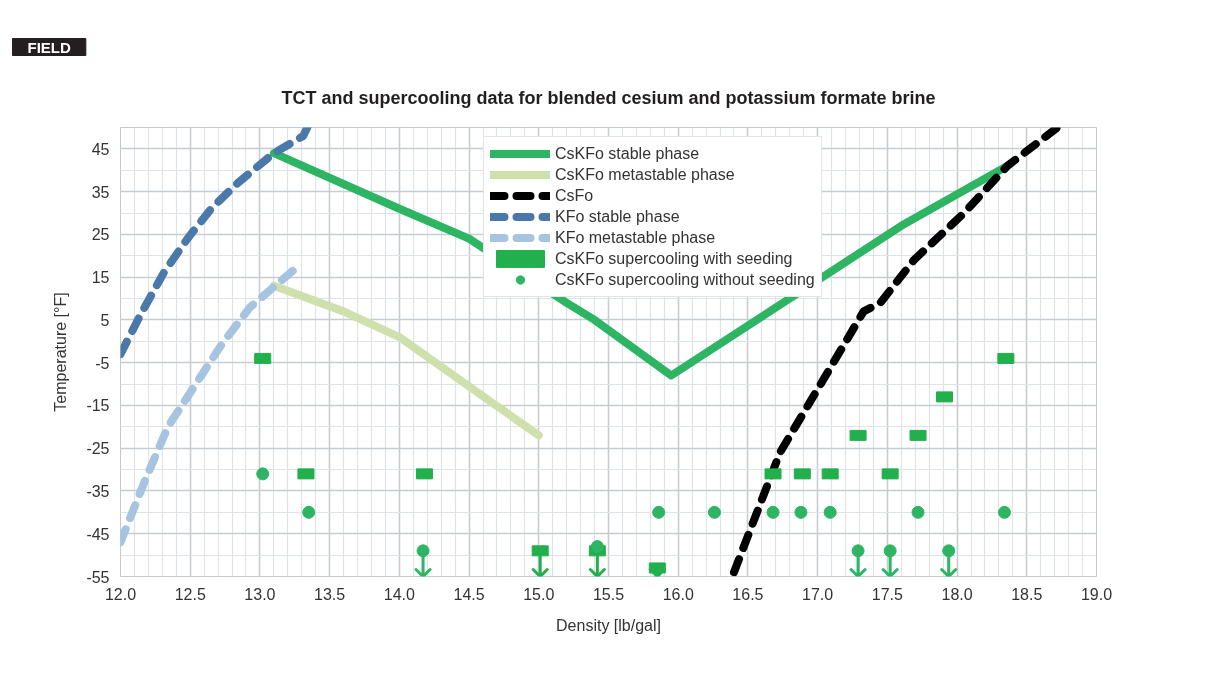 The image size is (1206, 685). I want to click on legend-label: KFo stable phase, so click(617, 216).